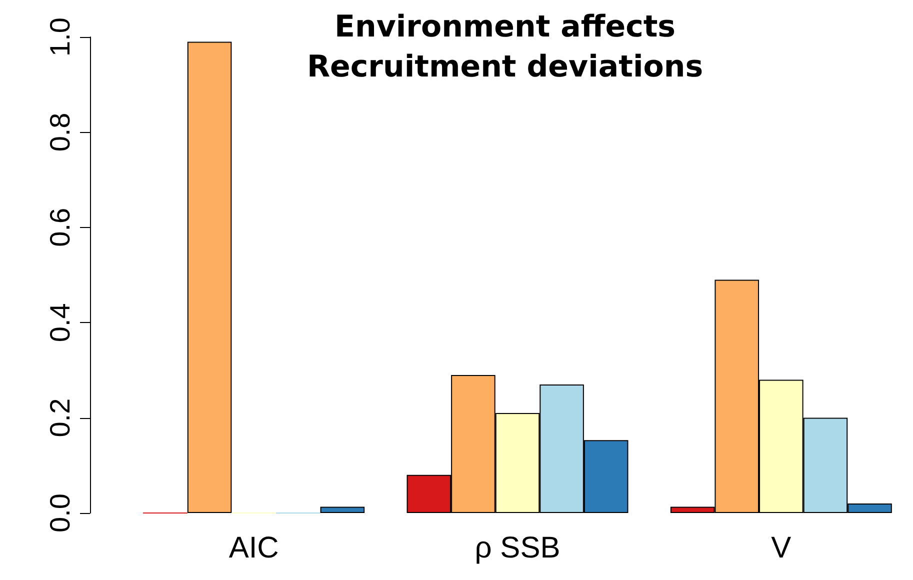  What do you see at coordinates (60, 227) in the screenshot?
I see `y-tick-label: 0.6` at bounding box center [60, 227].